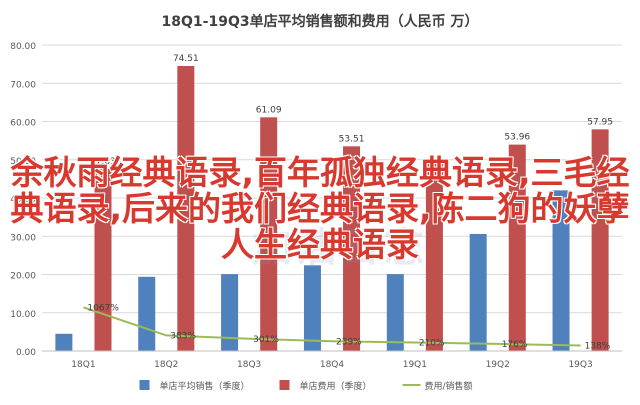 The height and width of the screenshot is (405, 640). Describe the element at coordinates (432, 343) in the screenshot. I see `ratio-label: 210%` at that location.